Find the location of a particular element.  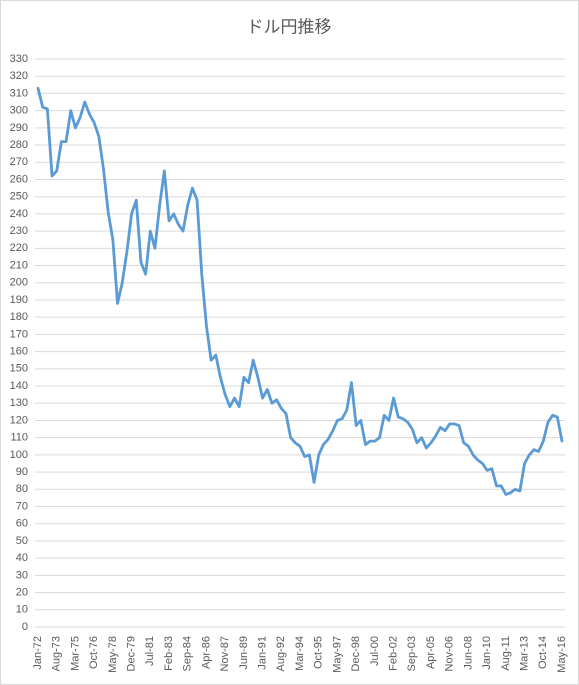

x-tick-label: Feb-83 is located at coordinates (169, 653).